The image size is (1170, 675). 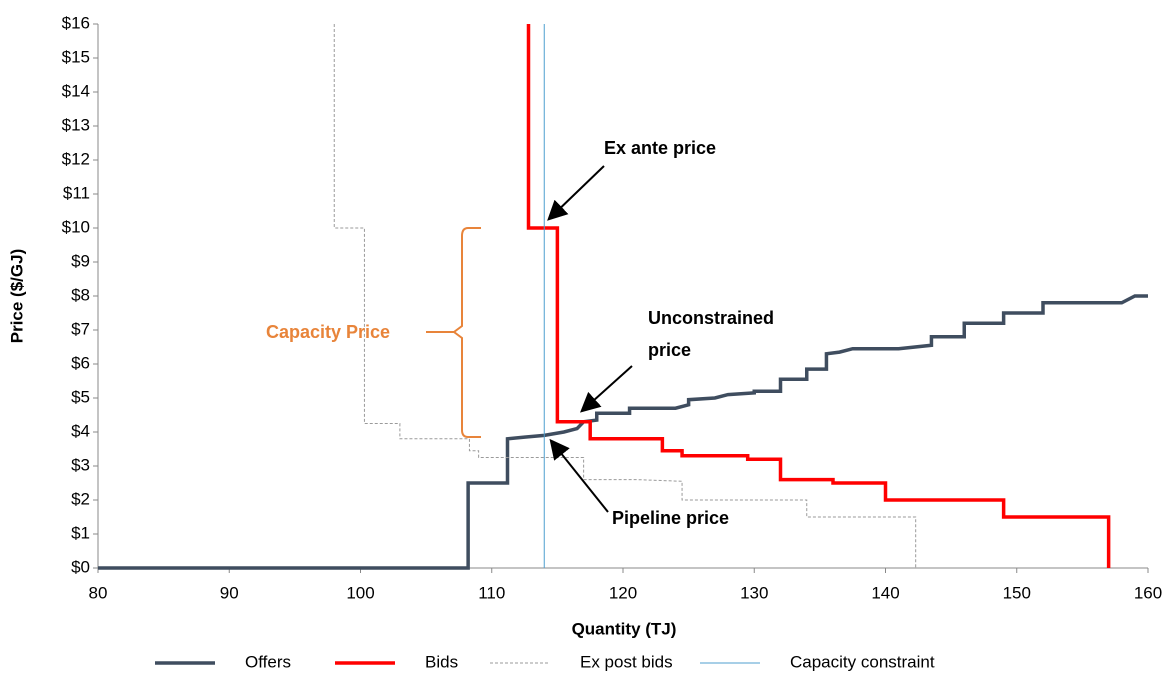 What do you see at coordinates (76, 90) in the screenshot?
I see `y-tick-label: $14` at bounding box center [76, 90].